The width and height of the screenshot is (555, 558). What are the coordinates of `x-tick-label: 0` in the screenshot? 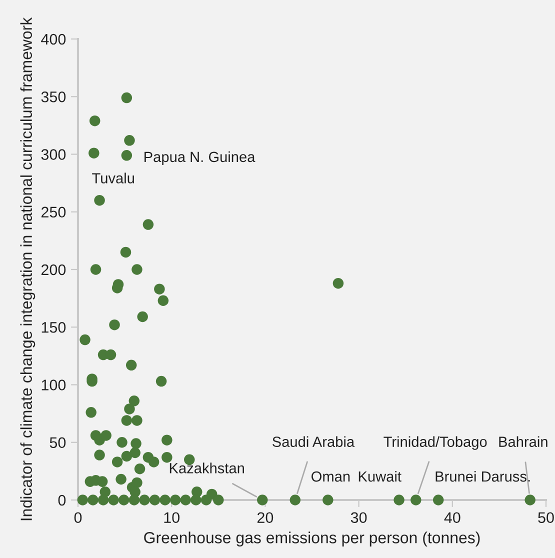 It's located at (78, 518).